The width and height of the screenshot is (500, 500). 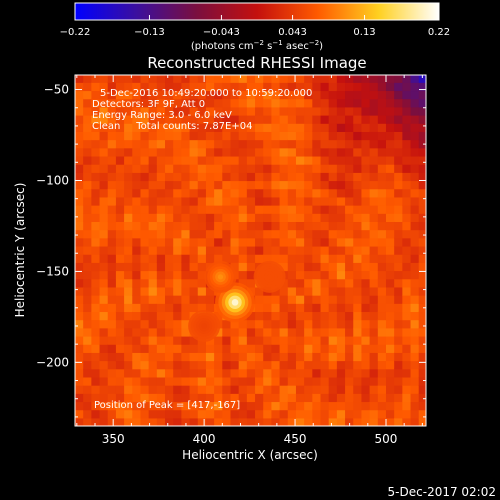 What do you see at coordinates (206, 93) in the screenshot?
I see `info-line-time: 5-Dec-2016 10:49:20.000 to 10:59:20.000` at bounding box center [206, 93].